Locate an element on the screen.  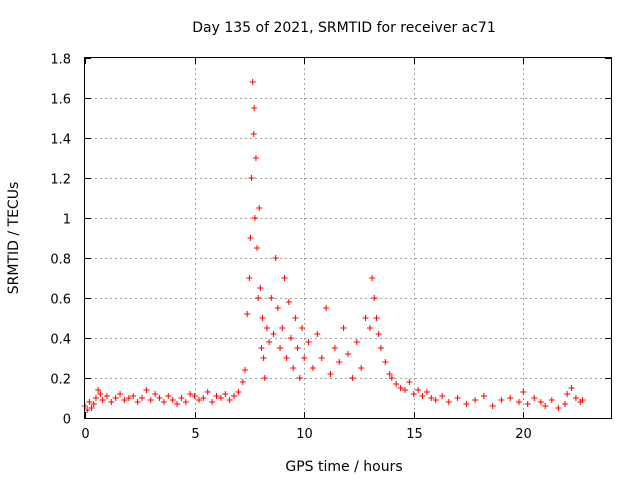
x-tick-label: 15 is located at coordinates (414, 434).